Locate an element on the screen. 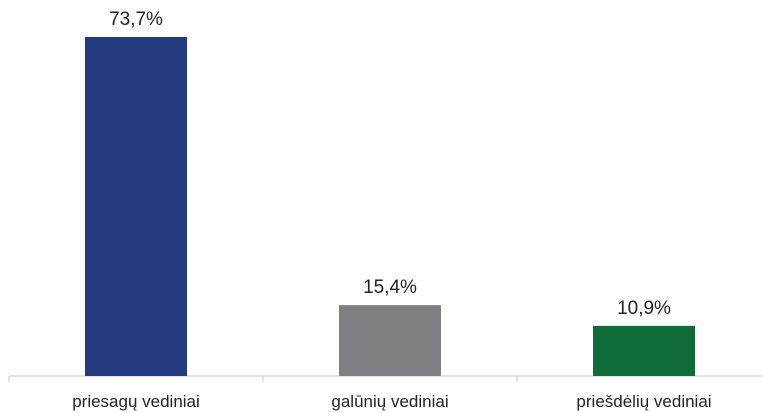 The image size is (763, 413). bar-value-label: 73,7% is located at coordinates (136, 19).